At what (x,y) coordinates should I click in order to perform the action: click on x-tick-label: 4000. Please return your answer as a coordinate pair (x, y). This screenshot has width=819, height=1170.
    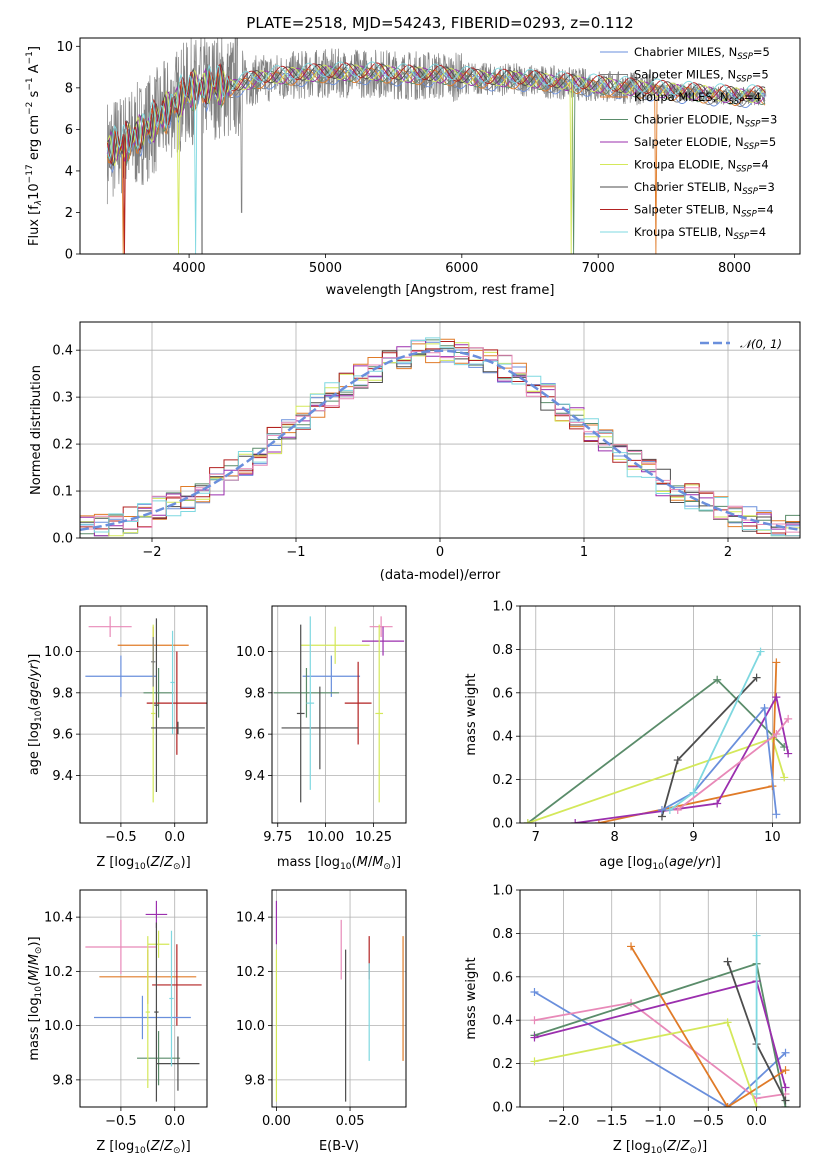
    Looking at the image, I should click on (189, 268).